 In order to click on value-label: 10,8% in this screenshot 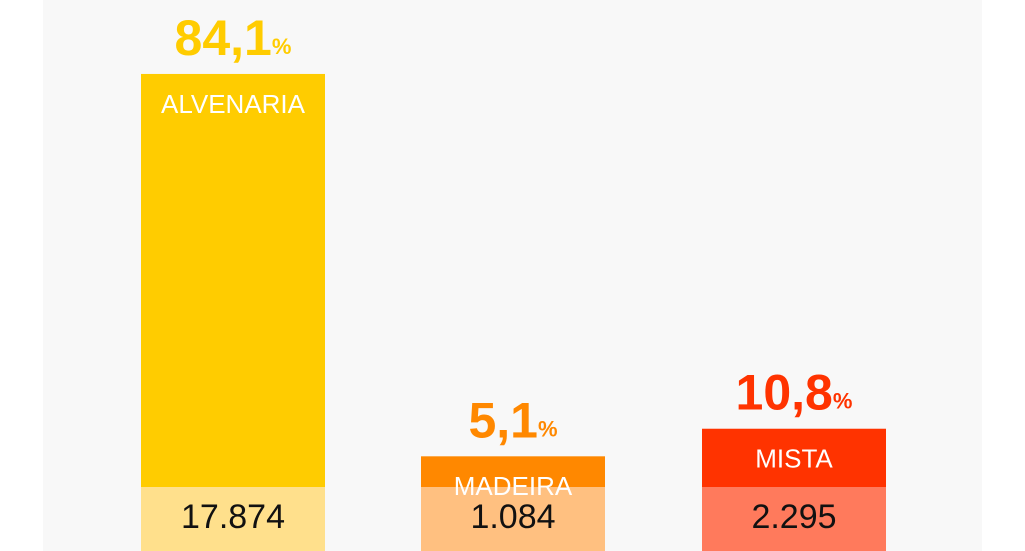, I will do `click(794, 393)`.